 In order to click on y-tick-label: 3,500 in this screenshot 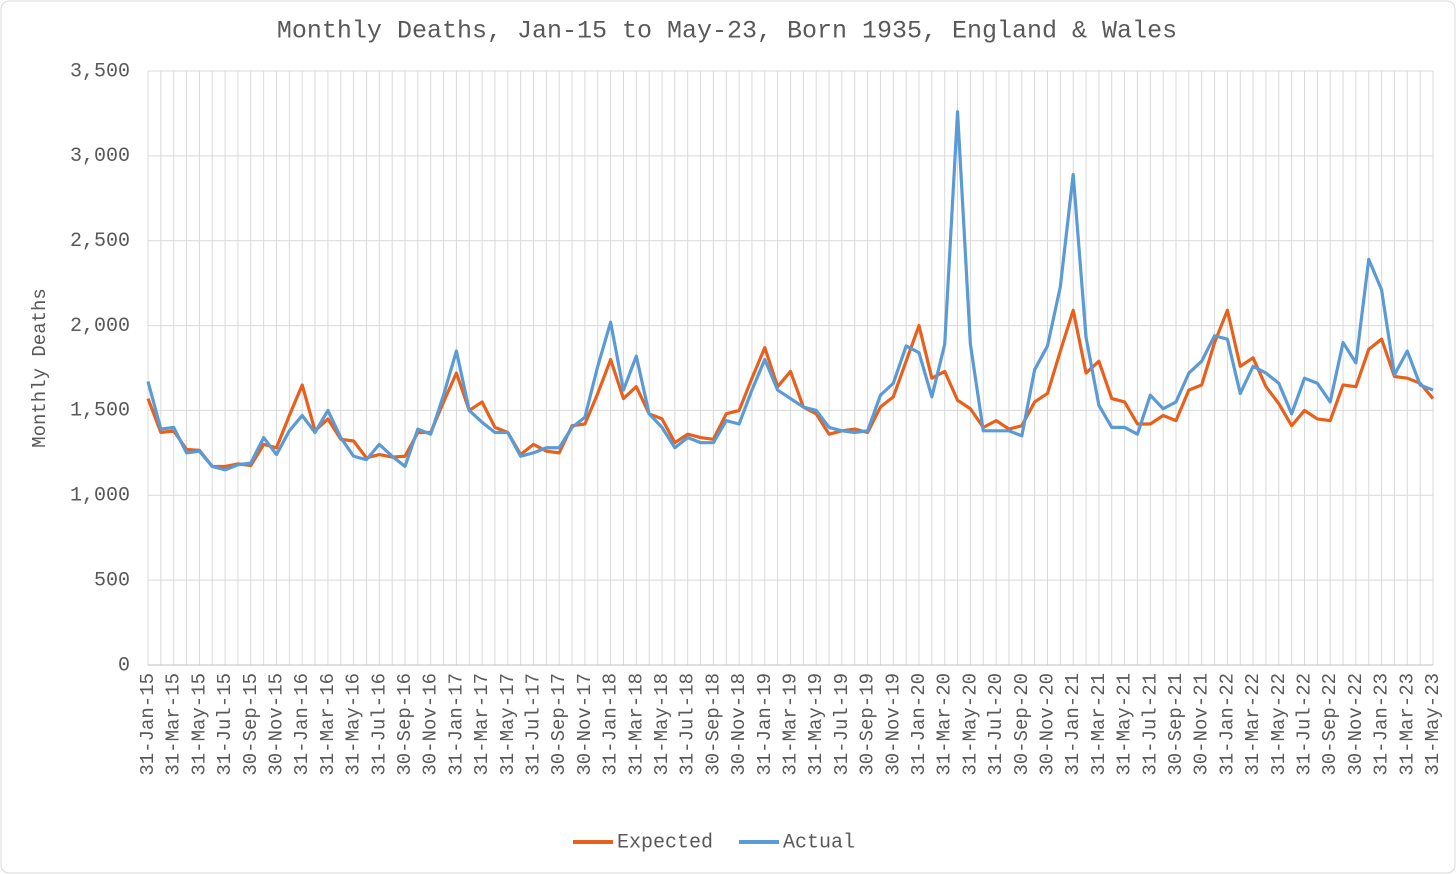, I will do `click(100, 71)`.